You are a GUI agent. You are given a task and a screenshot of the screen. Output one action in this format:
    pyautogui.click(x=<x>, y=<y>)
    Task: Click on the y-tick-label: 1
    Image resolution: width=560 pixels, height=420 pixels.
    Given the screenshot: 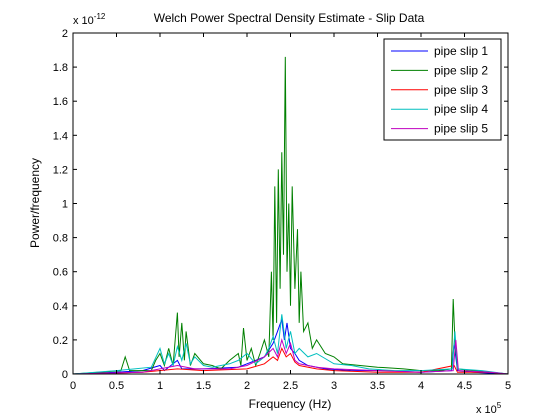 What is the action you would take?
    pyautogui.click(x=65, y=205)
    